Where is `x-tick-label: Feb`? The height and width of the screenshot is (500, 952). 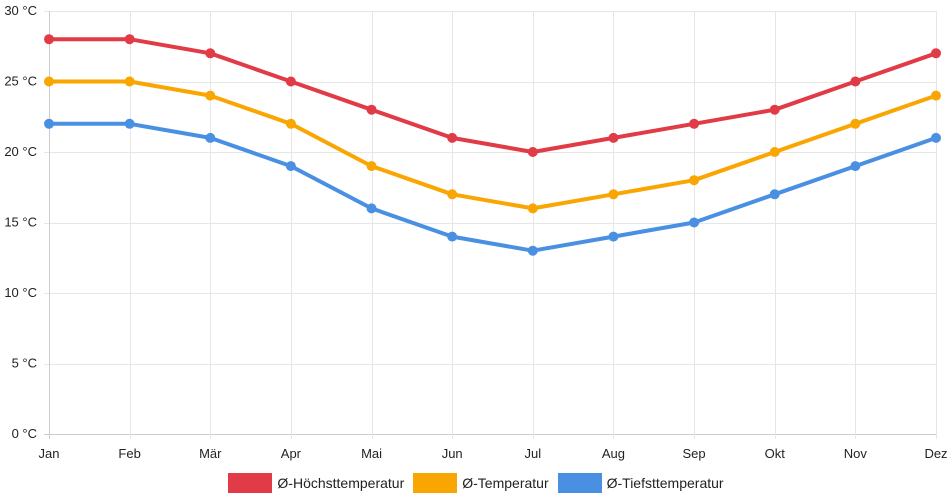
x-tick-label: Feb is located at coordinates (129, 453).